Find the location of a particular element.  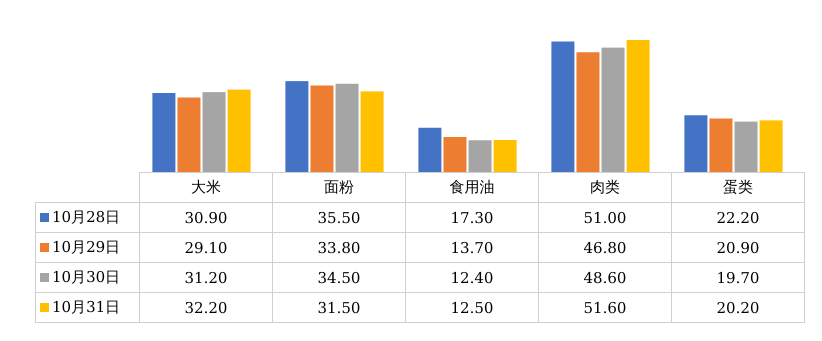

data-label: 12.50 is located at coordinates (472, 307).